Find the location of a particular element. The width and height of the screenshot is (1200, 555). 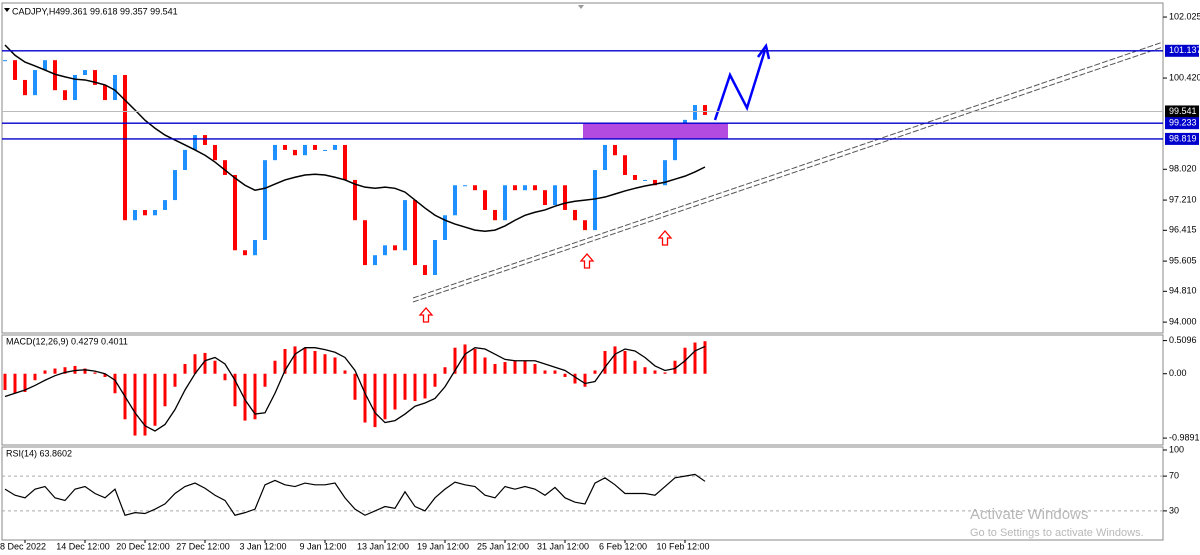

level-label: 99.233 is located at coordinates (1183, 123).